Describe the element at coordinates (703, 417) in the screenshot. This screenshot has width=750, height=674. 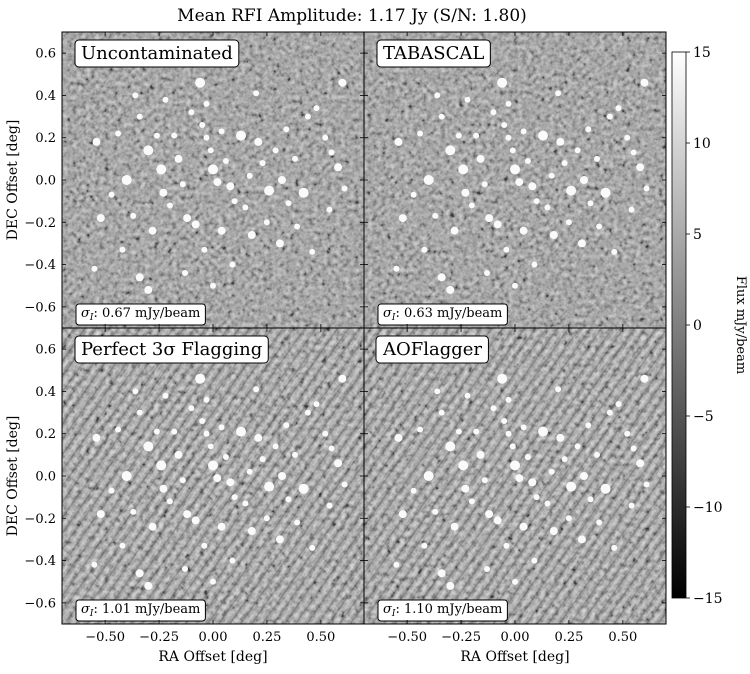
I see `colorbar-tick-label: −5` at that location.